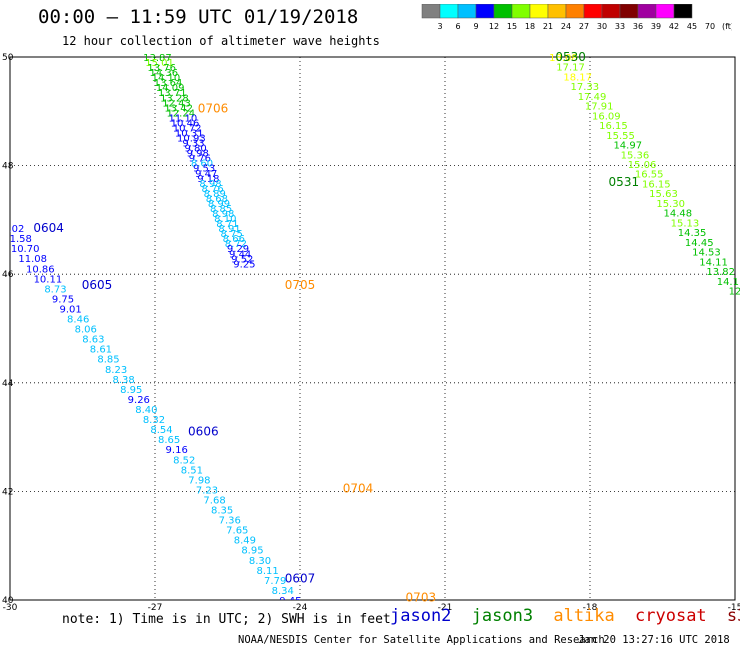  I want to click on colorbar-label: 15, so click(512, 26).